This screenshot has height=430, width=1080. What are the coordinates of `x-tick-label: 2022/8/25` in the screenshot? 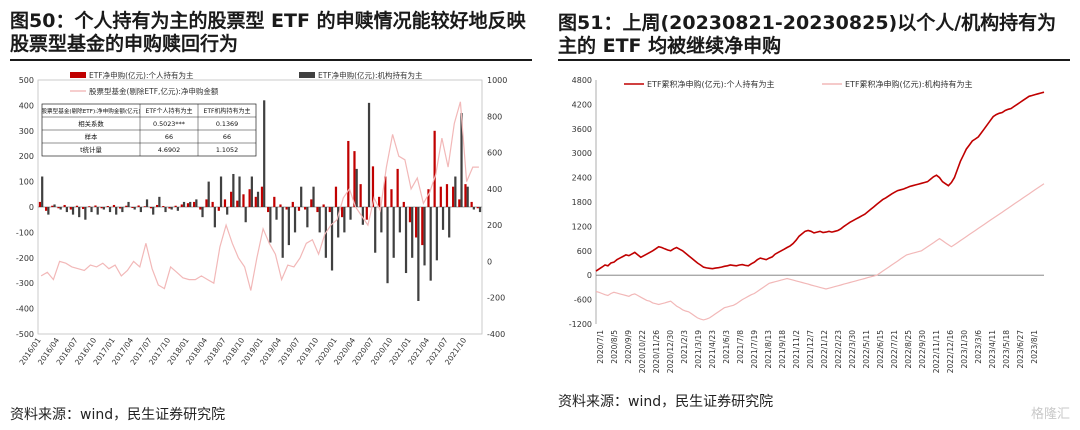 It's located at (908, 349).